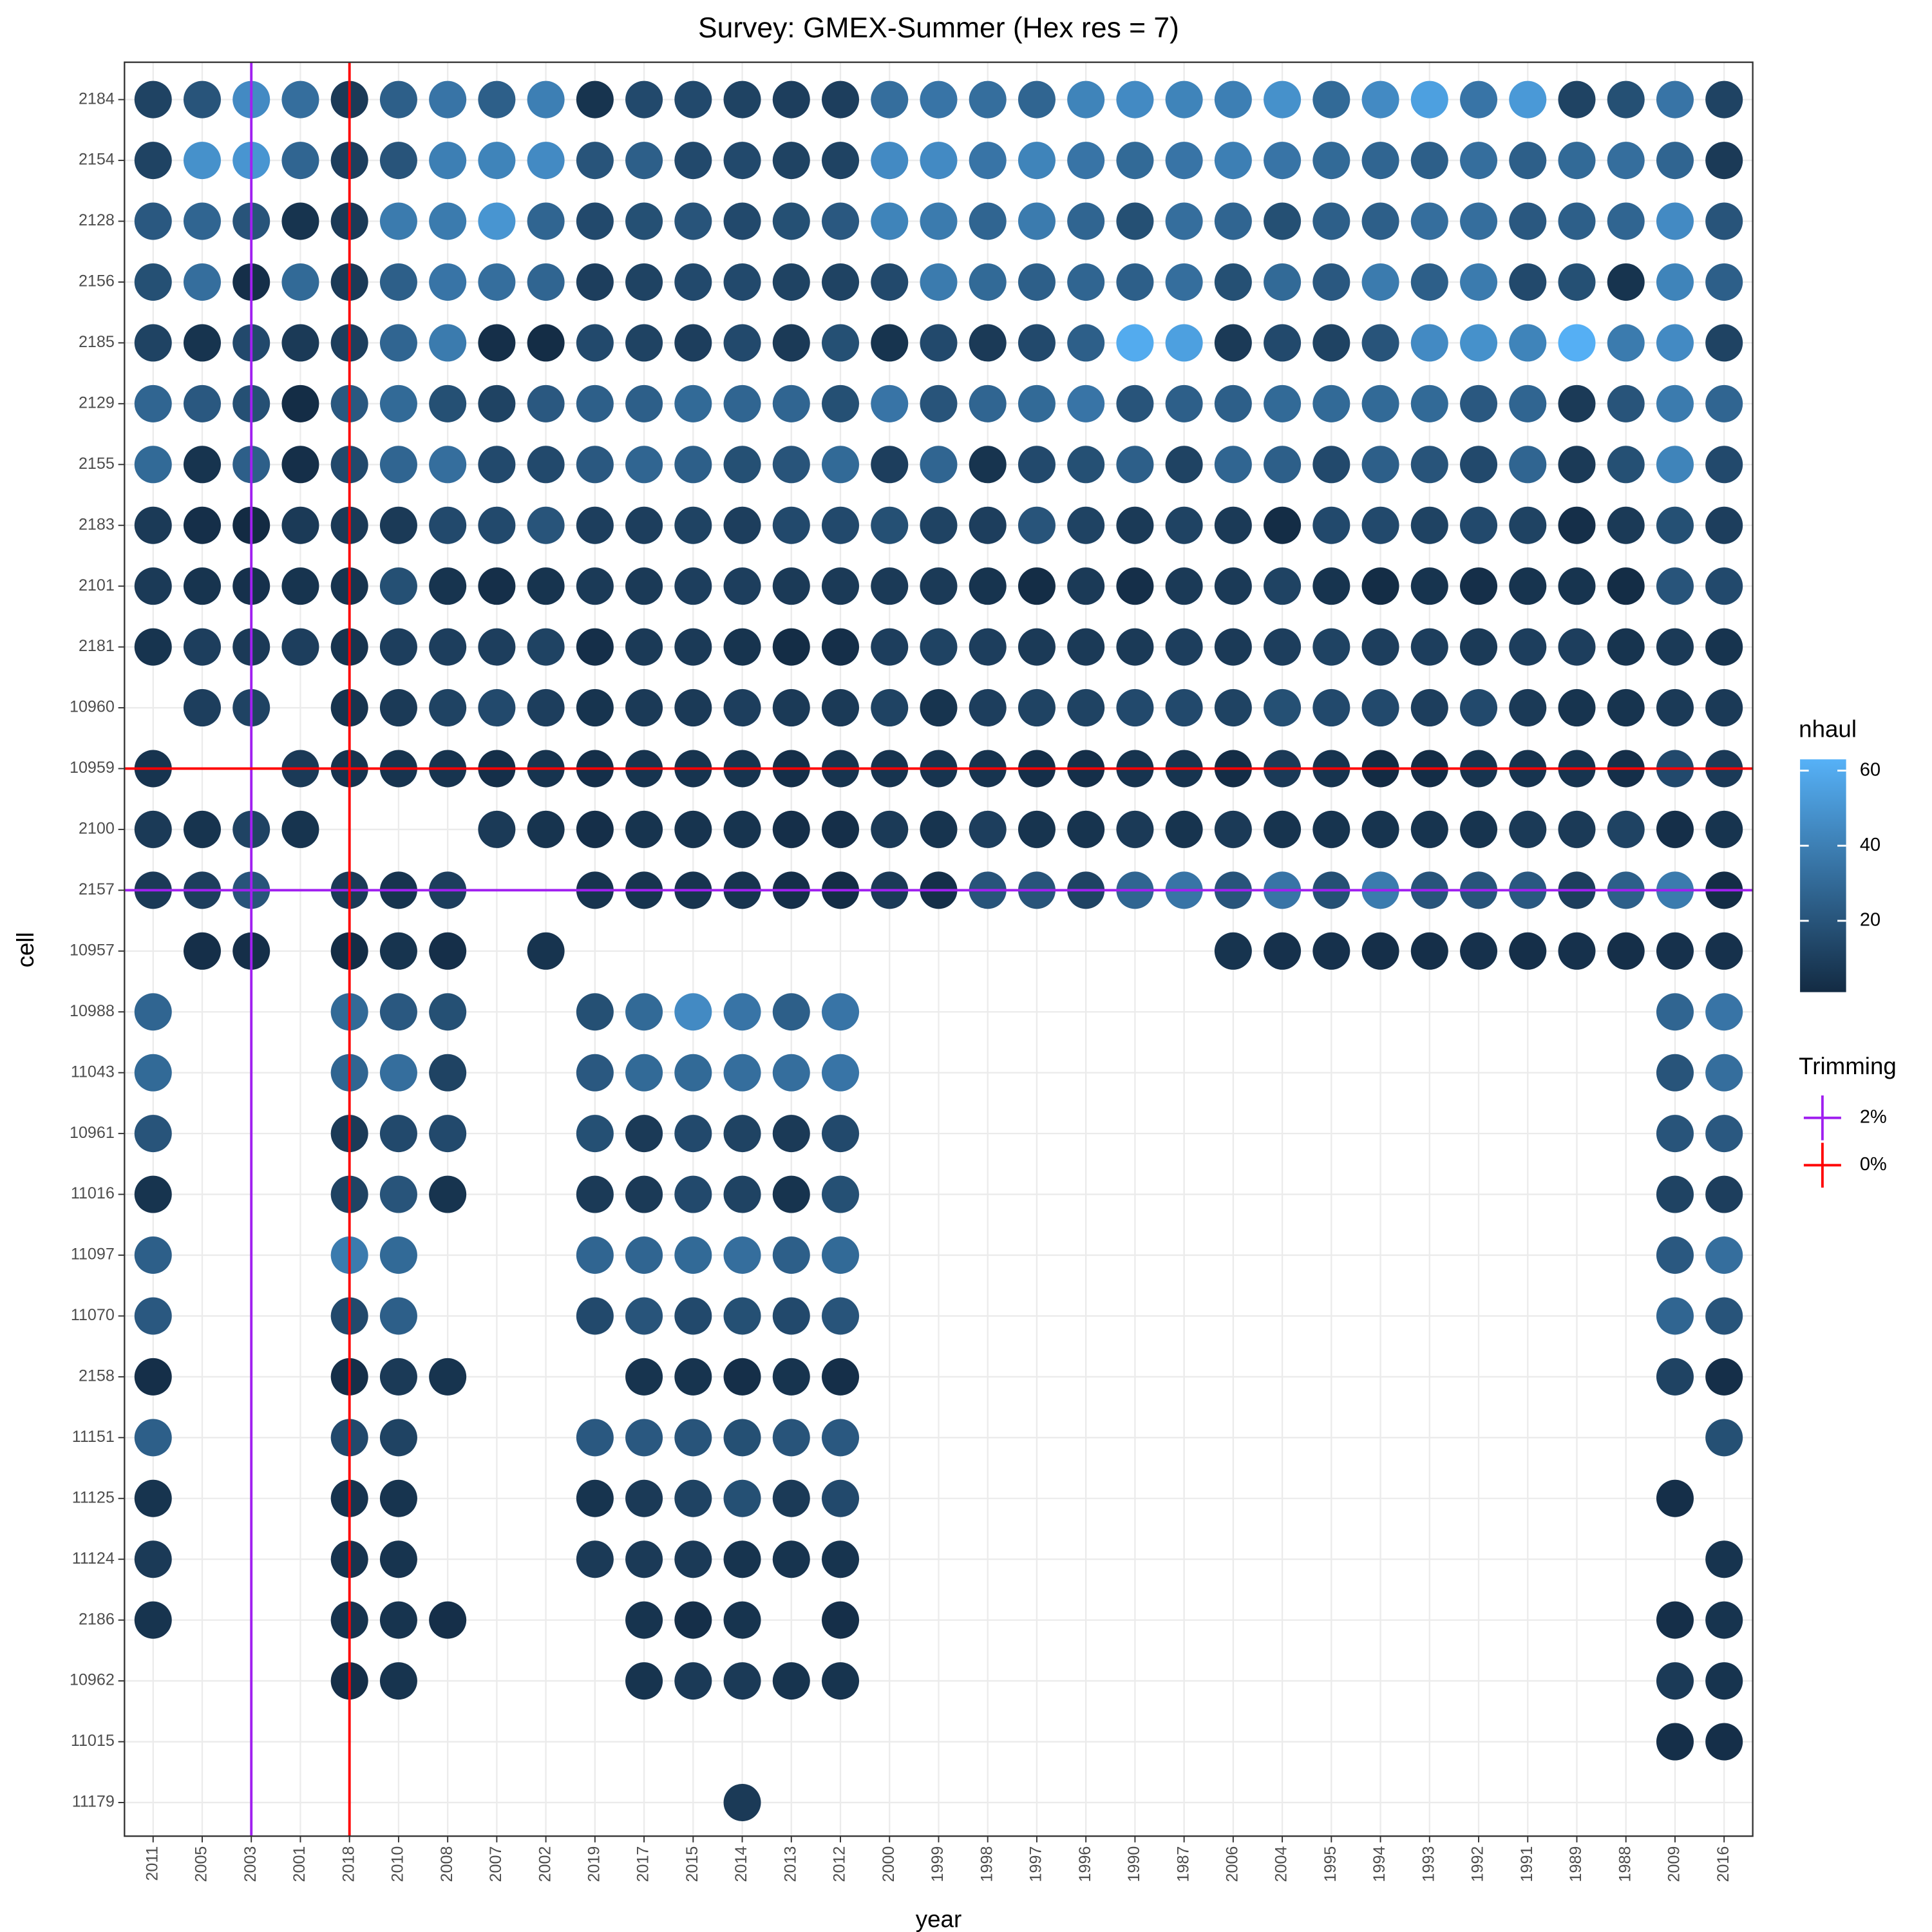  What do you see at coordinates (1870, 919) in the screenshot?
I see `colorbar-label: 20` at bounding box center [1870, 919].